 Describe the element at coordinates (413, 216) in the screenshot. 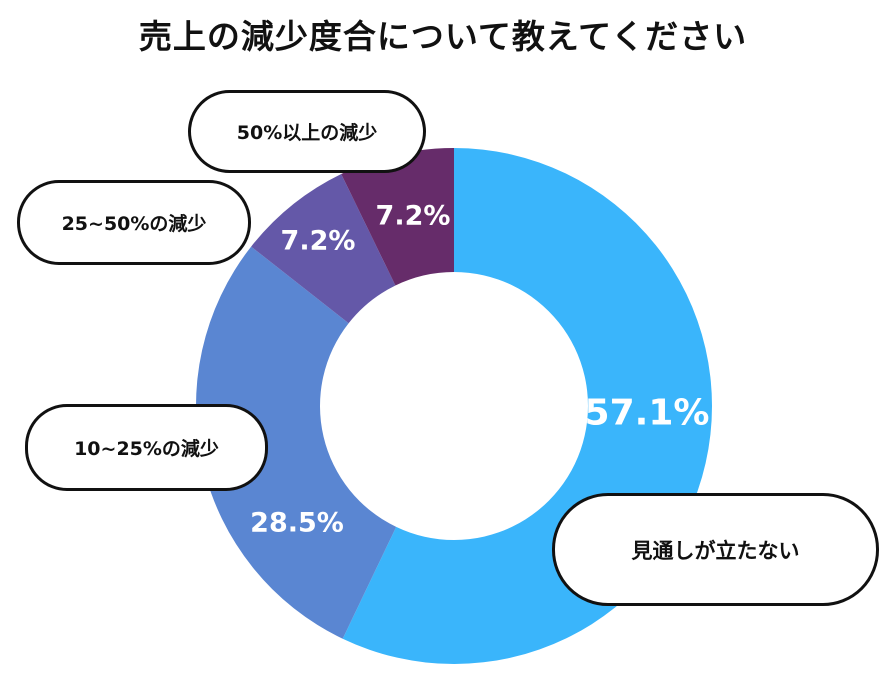

I see `data-label-3: 7.2%` at that location.